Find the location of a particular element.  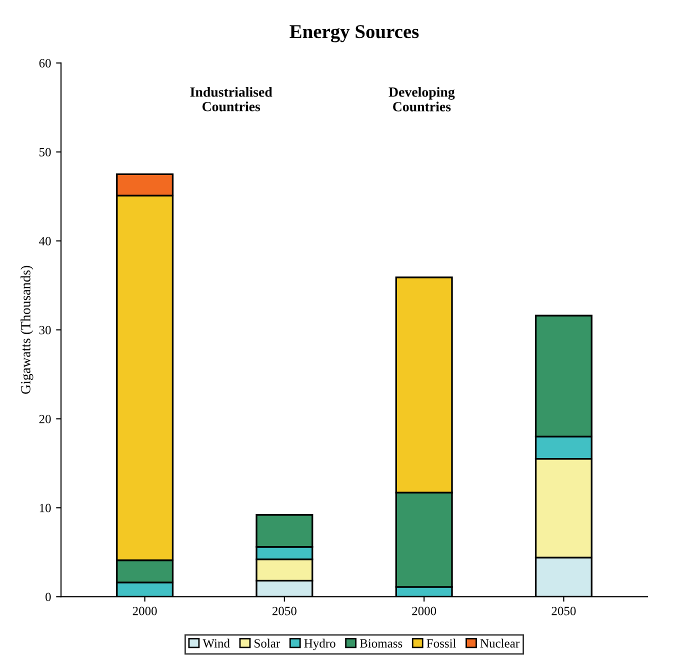

legend-label: Solar is located at coordinates (267, 643).